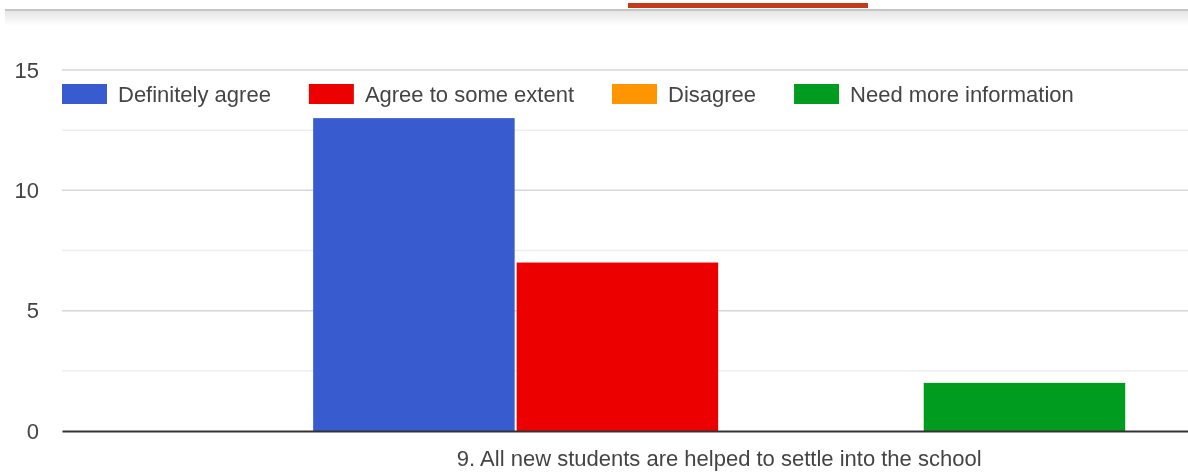 This screenshot has width=1188, height=475. I want to click on legend-label: Definitely agree, so click(194, 94).